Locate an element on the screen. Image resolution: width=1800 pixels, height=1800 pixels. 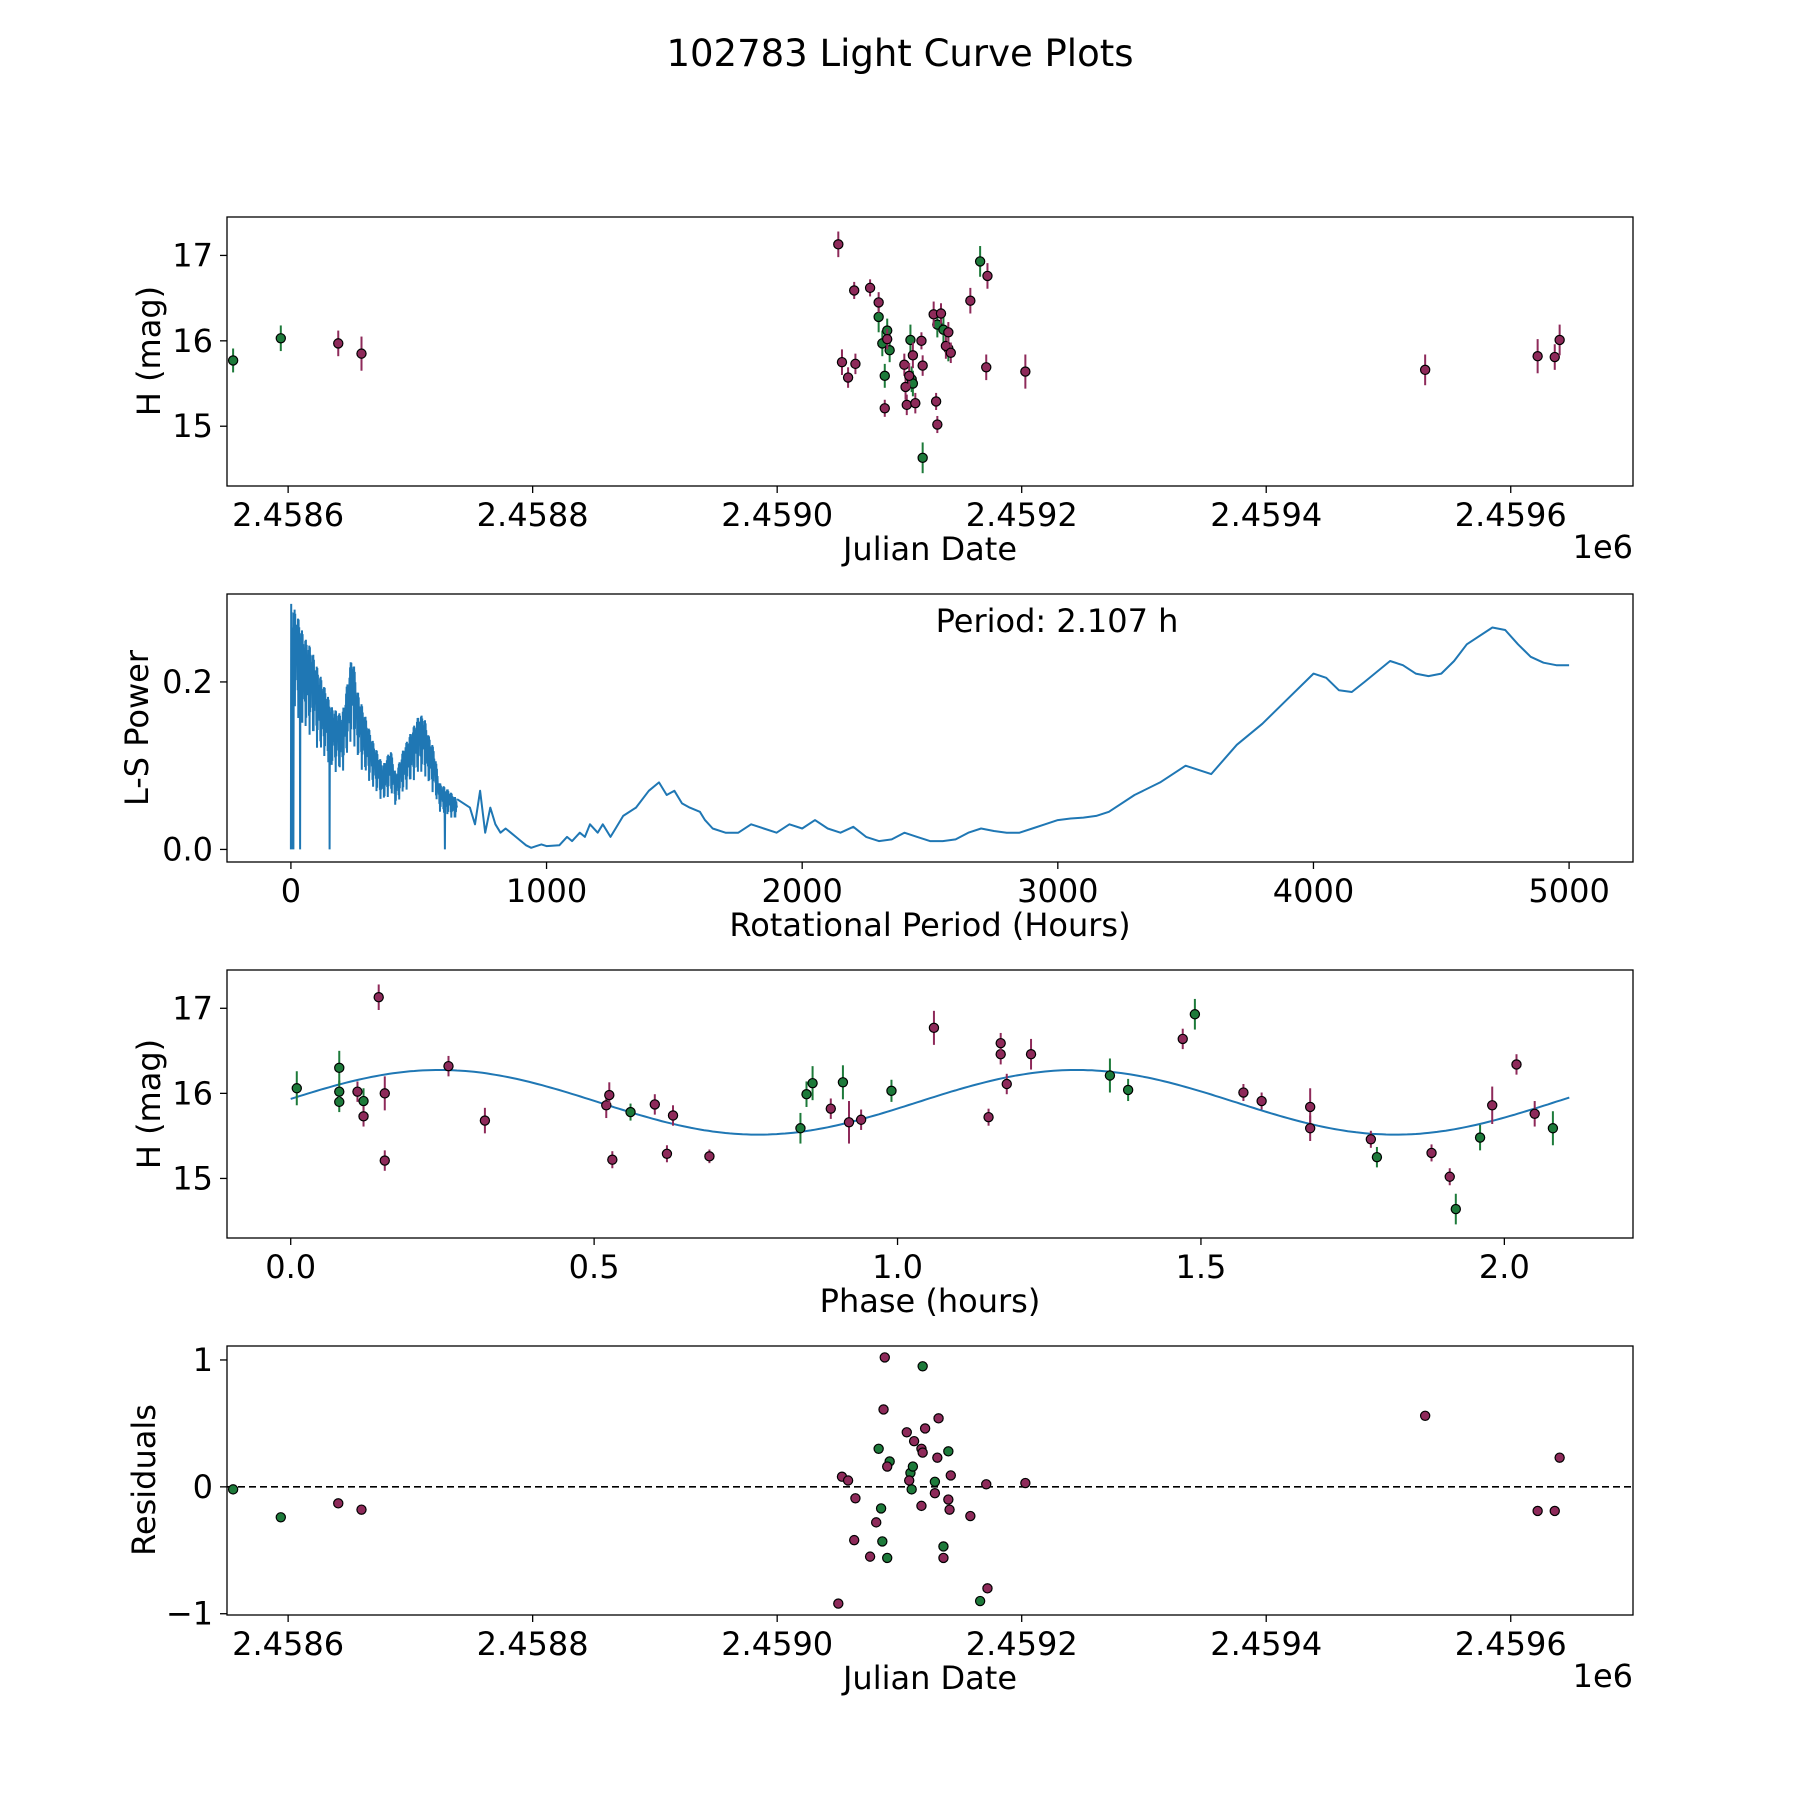
x-tick-label: 2.4586 is located at coordinates (288, 1644).